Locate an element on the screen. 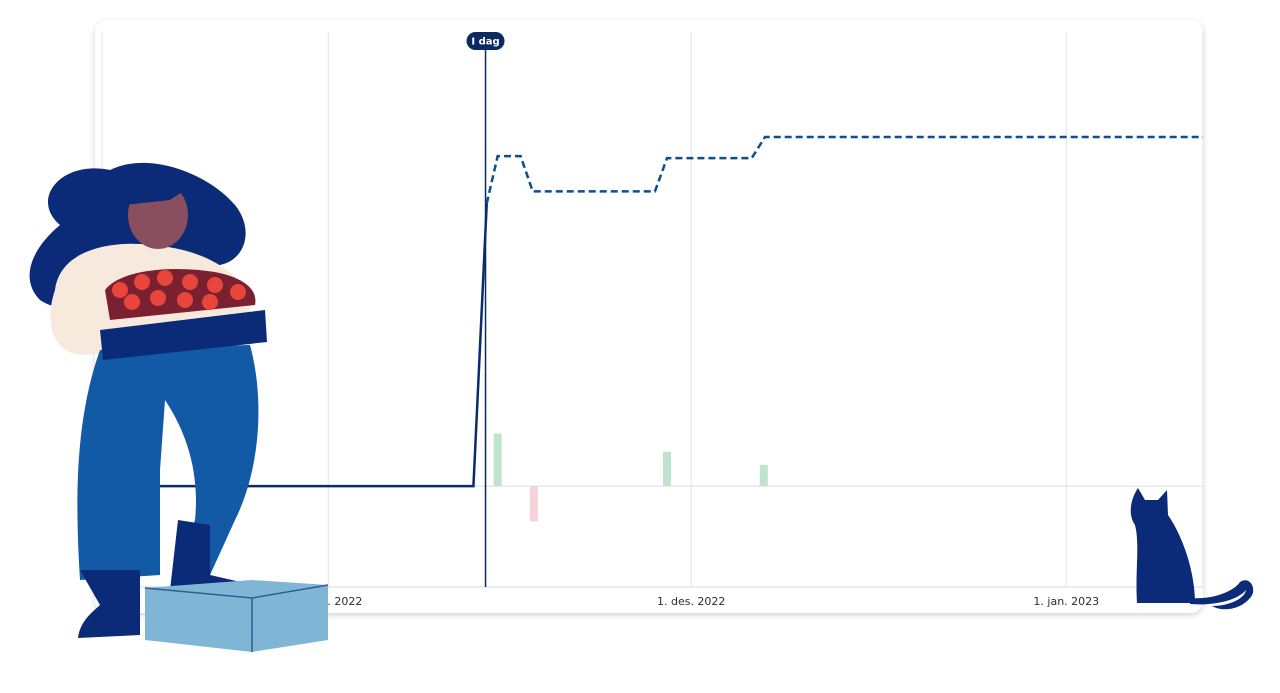  x-tick-label: 1. jan. 2023 is located at coordinates (1066, 601).